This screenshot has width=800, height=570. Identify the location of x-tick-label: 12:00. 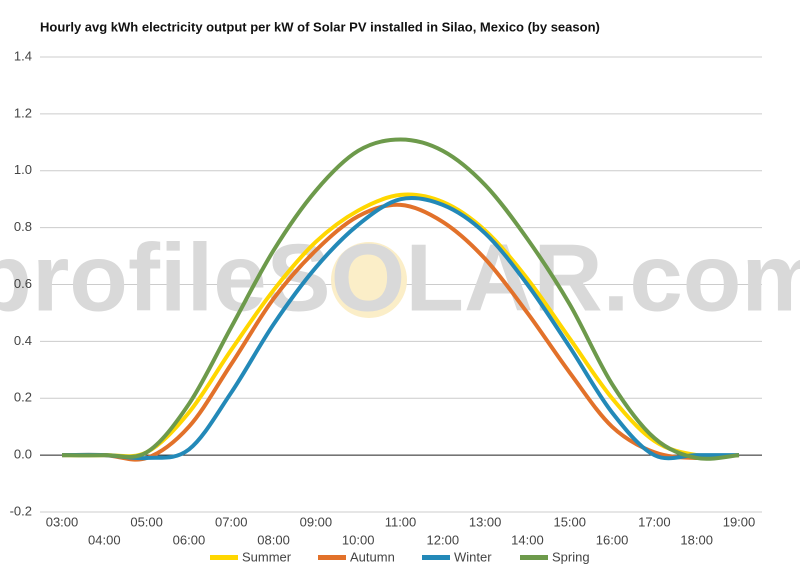
(443, 539).